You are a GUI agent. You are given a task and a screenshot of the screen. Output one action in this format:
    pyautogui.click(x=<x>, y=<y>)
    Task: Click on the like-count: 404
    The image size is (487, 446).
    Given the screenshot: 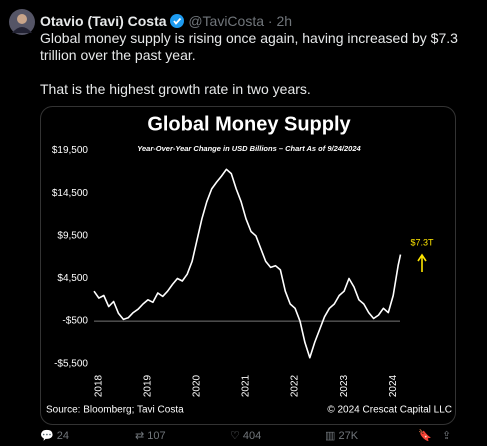 What is the action you would take?
    pyautogui.click(x=252, y=436)
    